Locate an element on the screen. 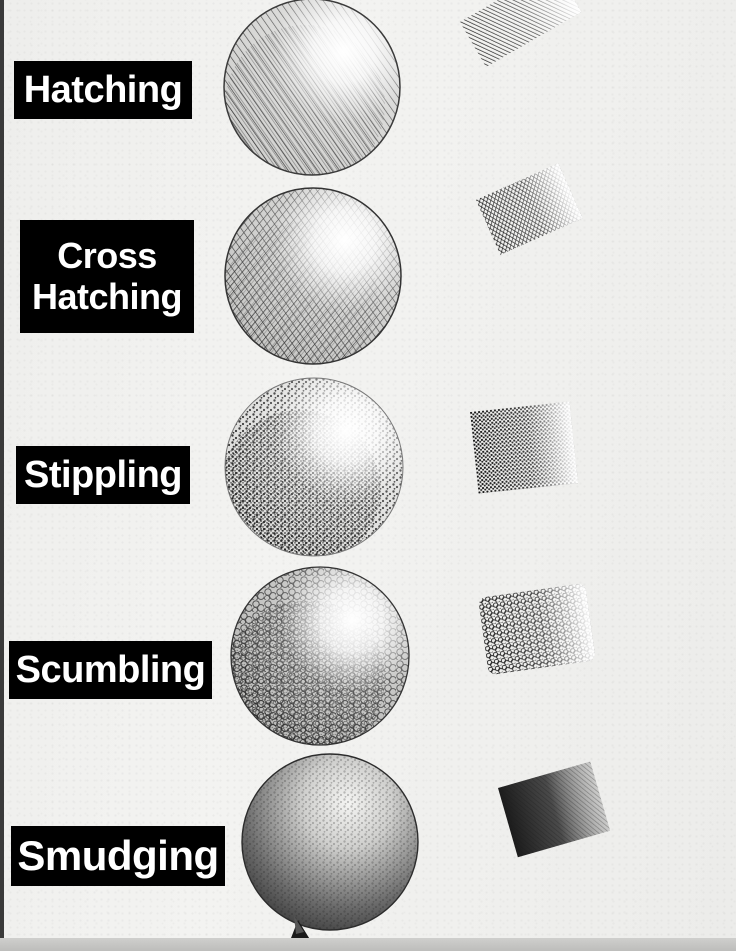 The image size is (736, 951). smudging-sphere is located at coordinates (330, 842).